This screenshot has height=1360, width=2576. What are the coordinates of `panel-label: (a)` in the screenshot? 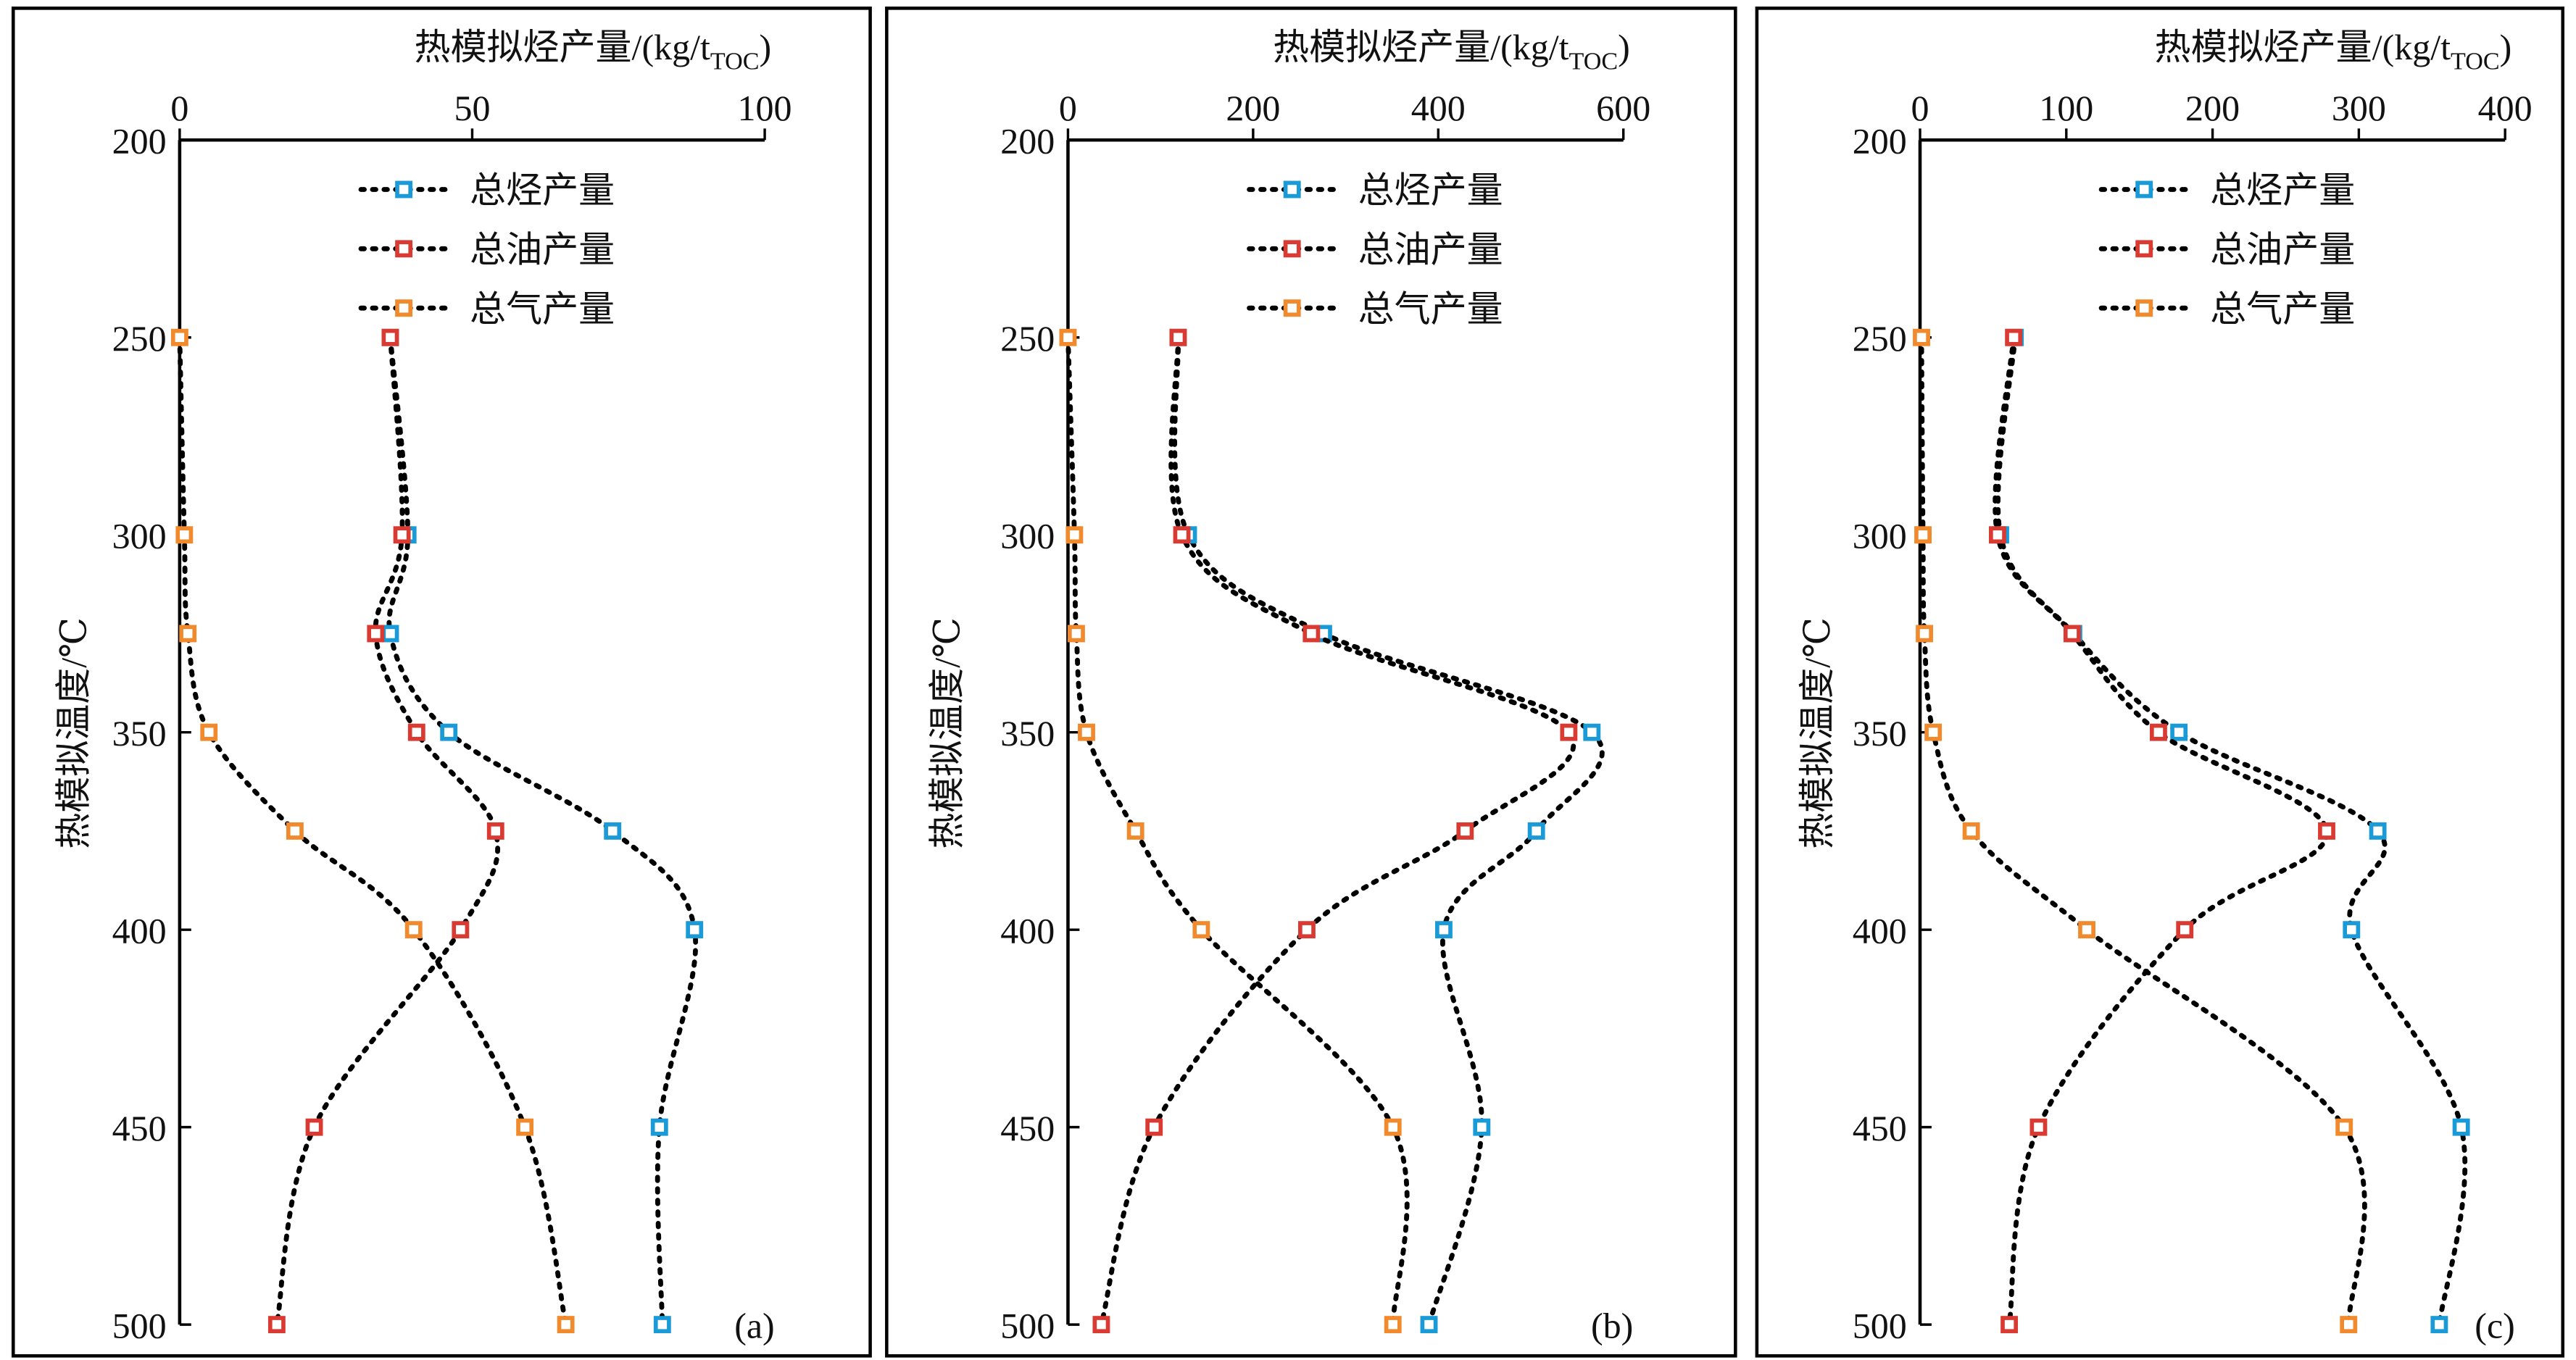 It's located at (754, 1325).